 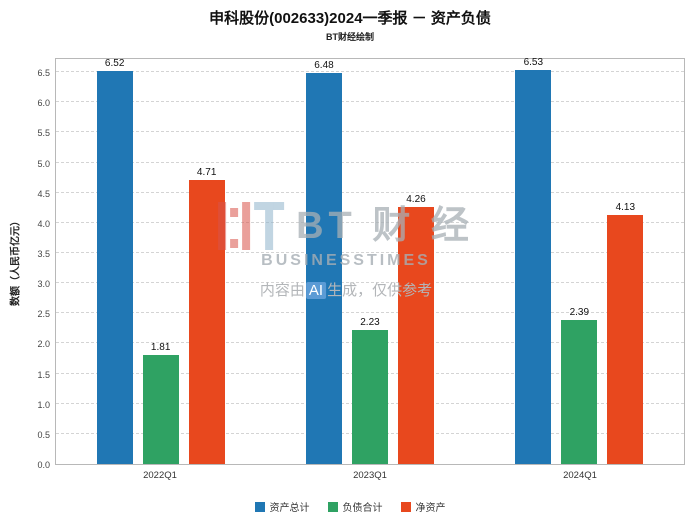 I want to click on y-tick-label: 5.5, so click(x=43, y=133).